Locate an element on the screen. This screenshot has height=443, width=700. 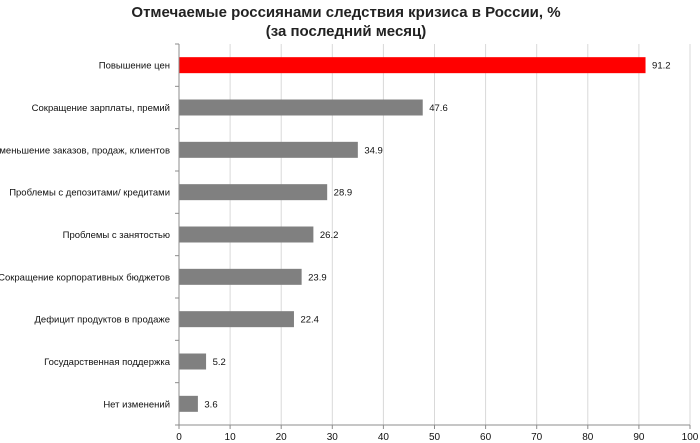
category-label: Дефицит продуктов в продаже is located at coordinates (102, 320).